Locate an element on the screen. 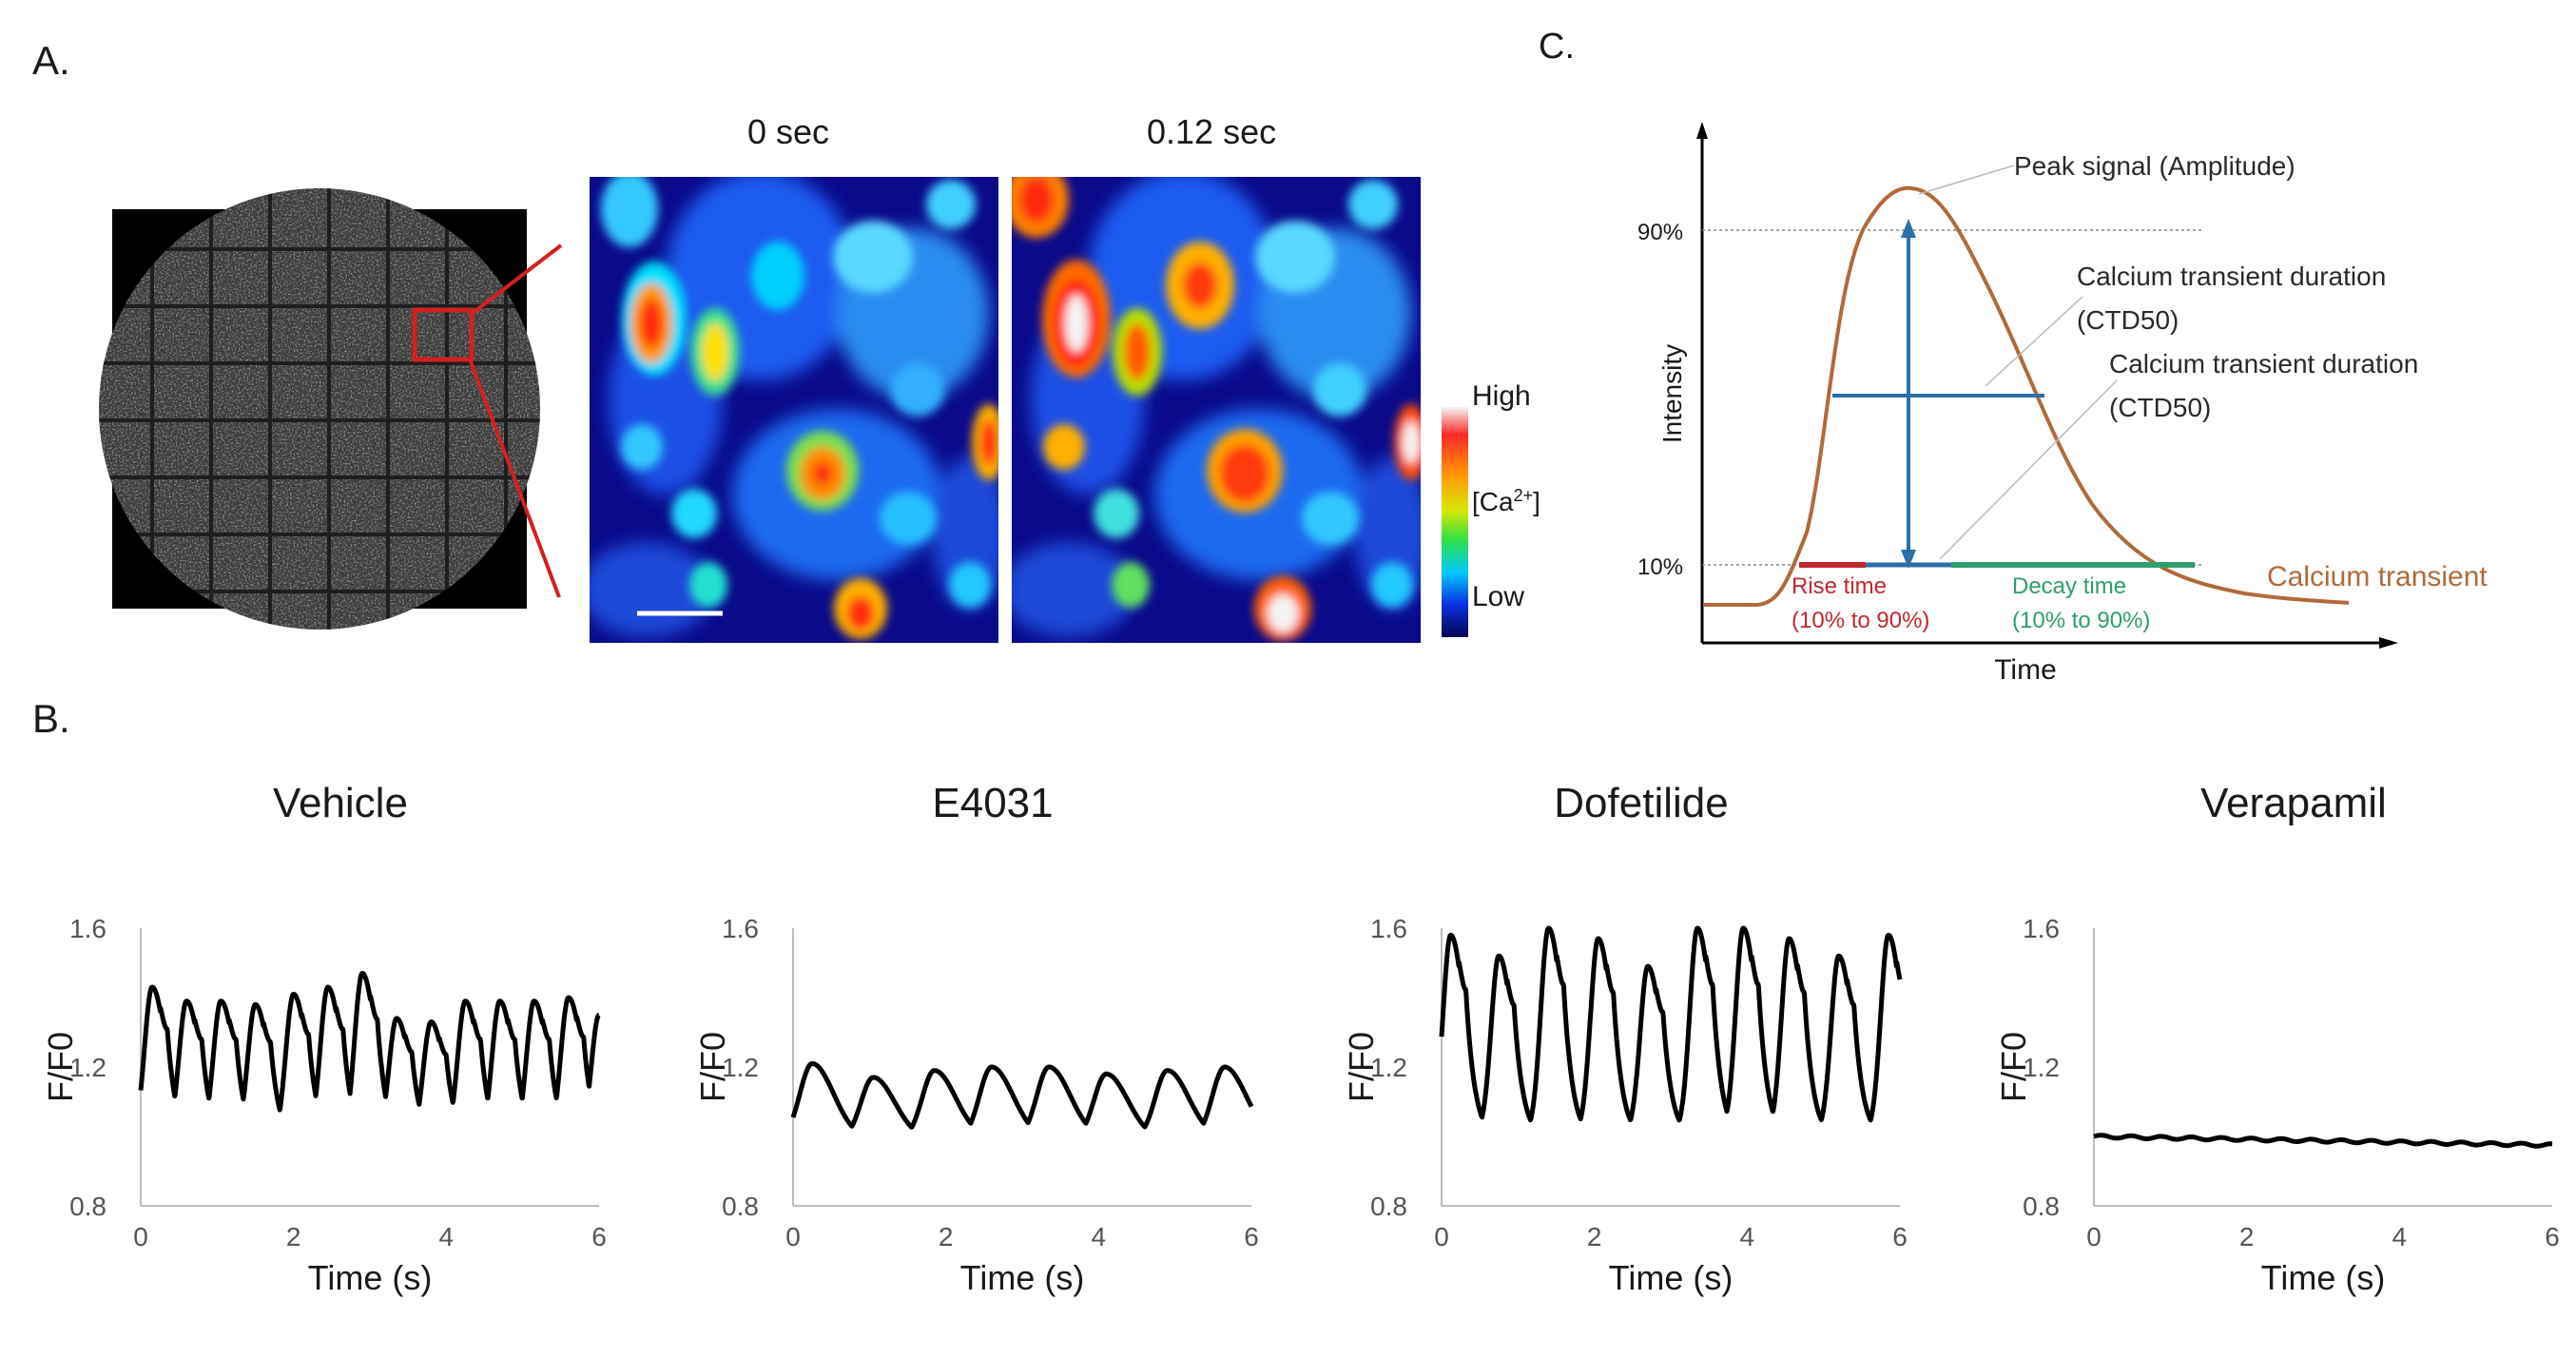 This screenshot has height=1358, width=2576. ctd-label-1a: Calcium transient duration is located at coordinates (2231, 276).